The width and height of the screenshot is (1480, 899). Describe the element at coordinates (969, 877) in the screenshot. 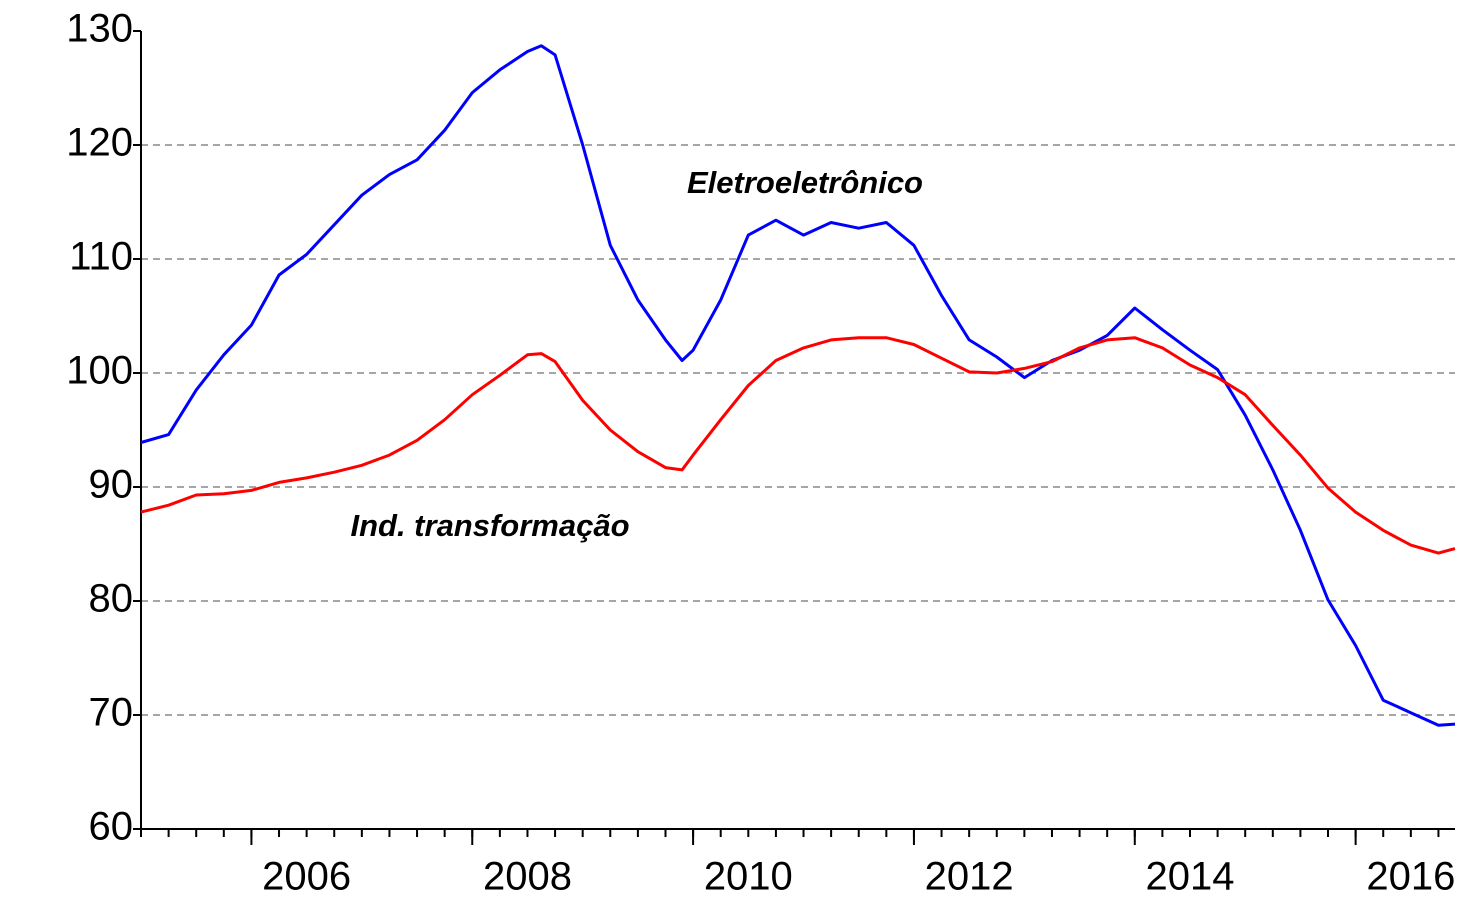

I see `x-tick-label: 2012` at that location.